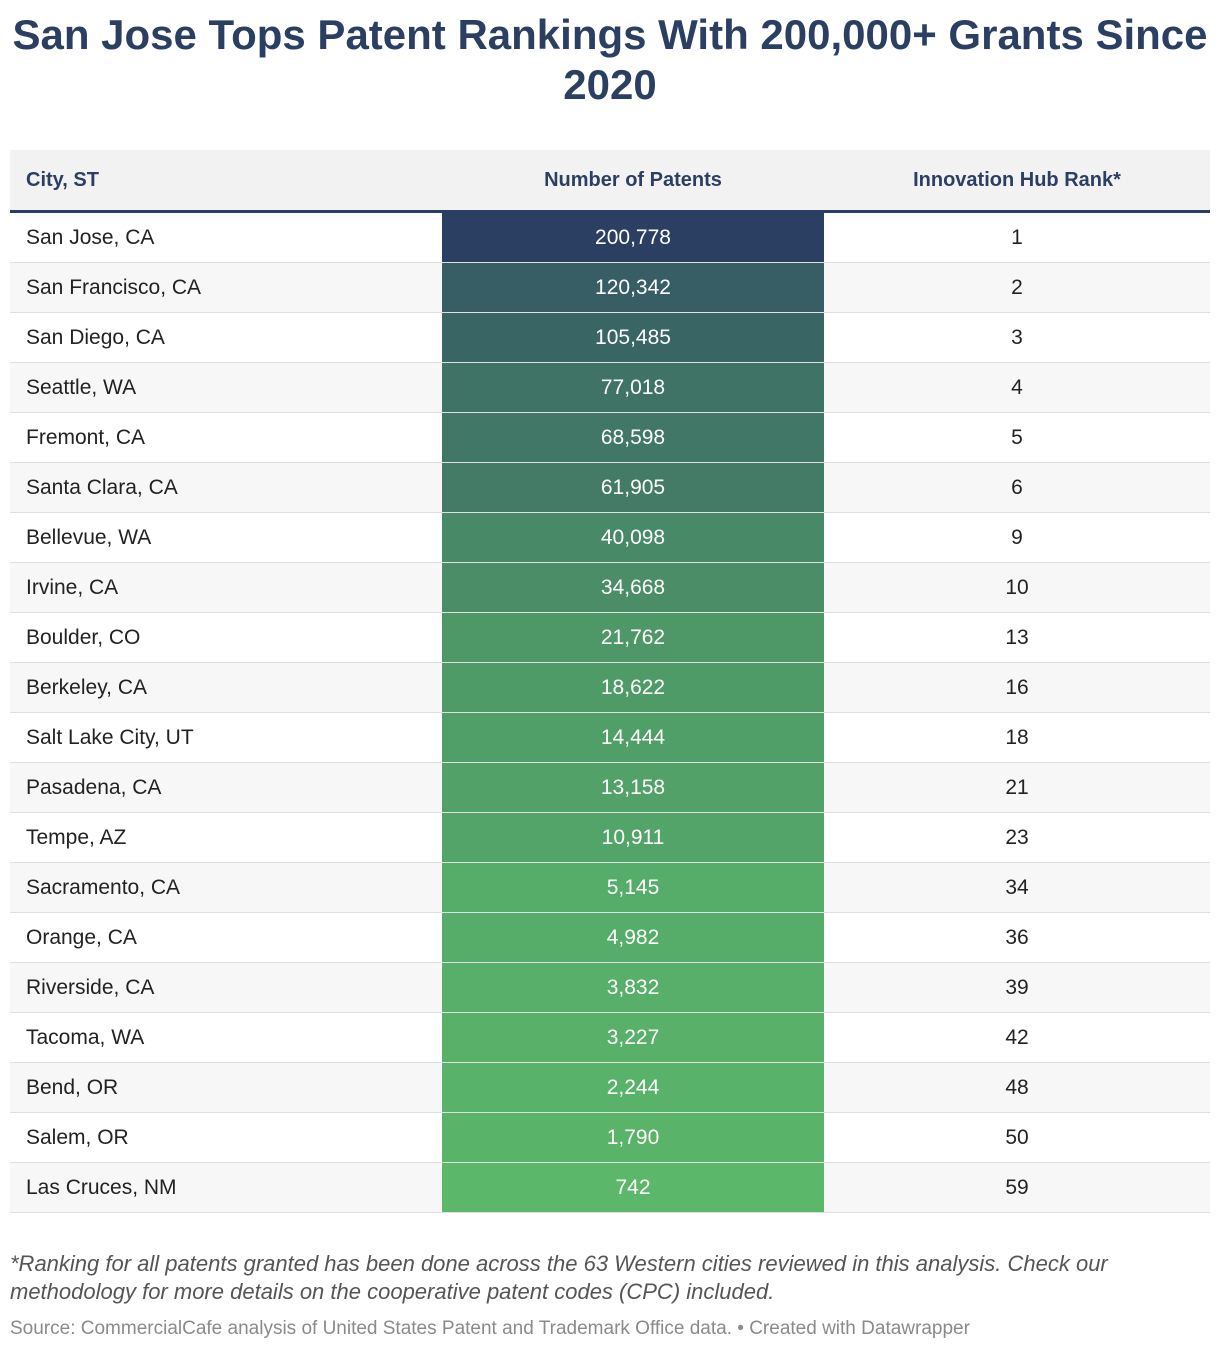 The width and height of the screenshot is (1220, 1364). What do you see at coordinates (633, 1087) in the screenshot?
I see `patents-cell: 2,244` at bounding box center [633, 1087].